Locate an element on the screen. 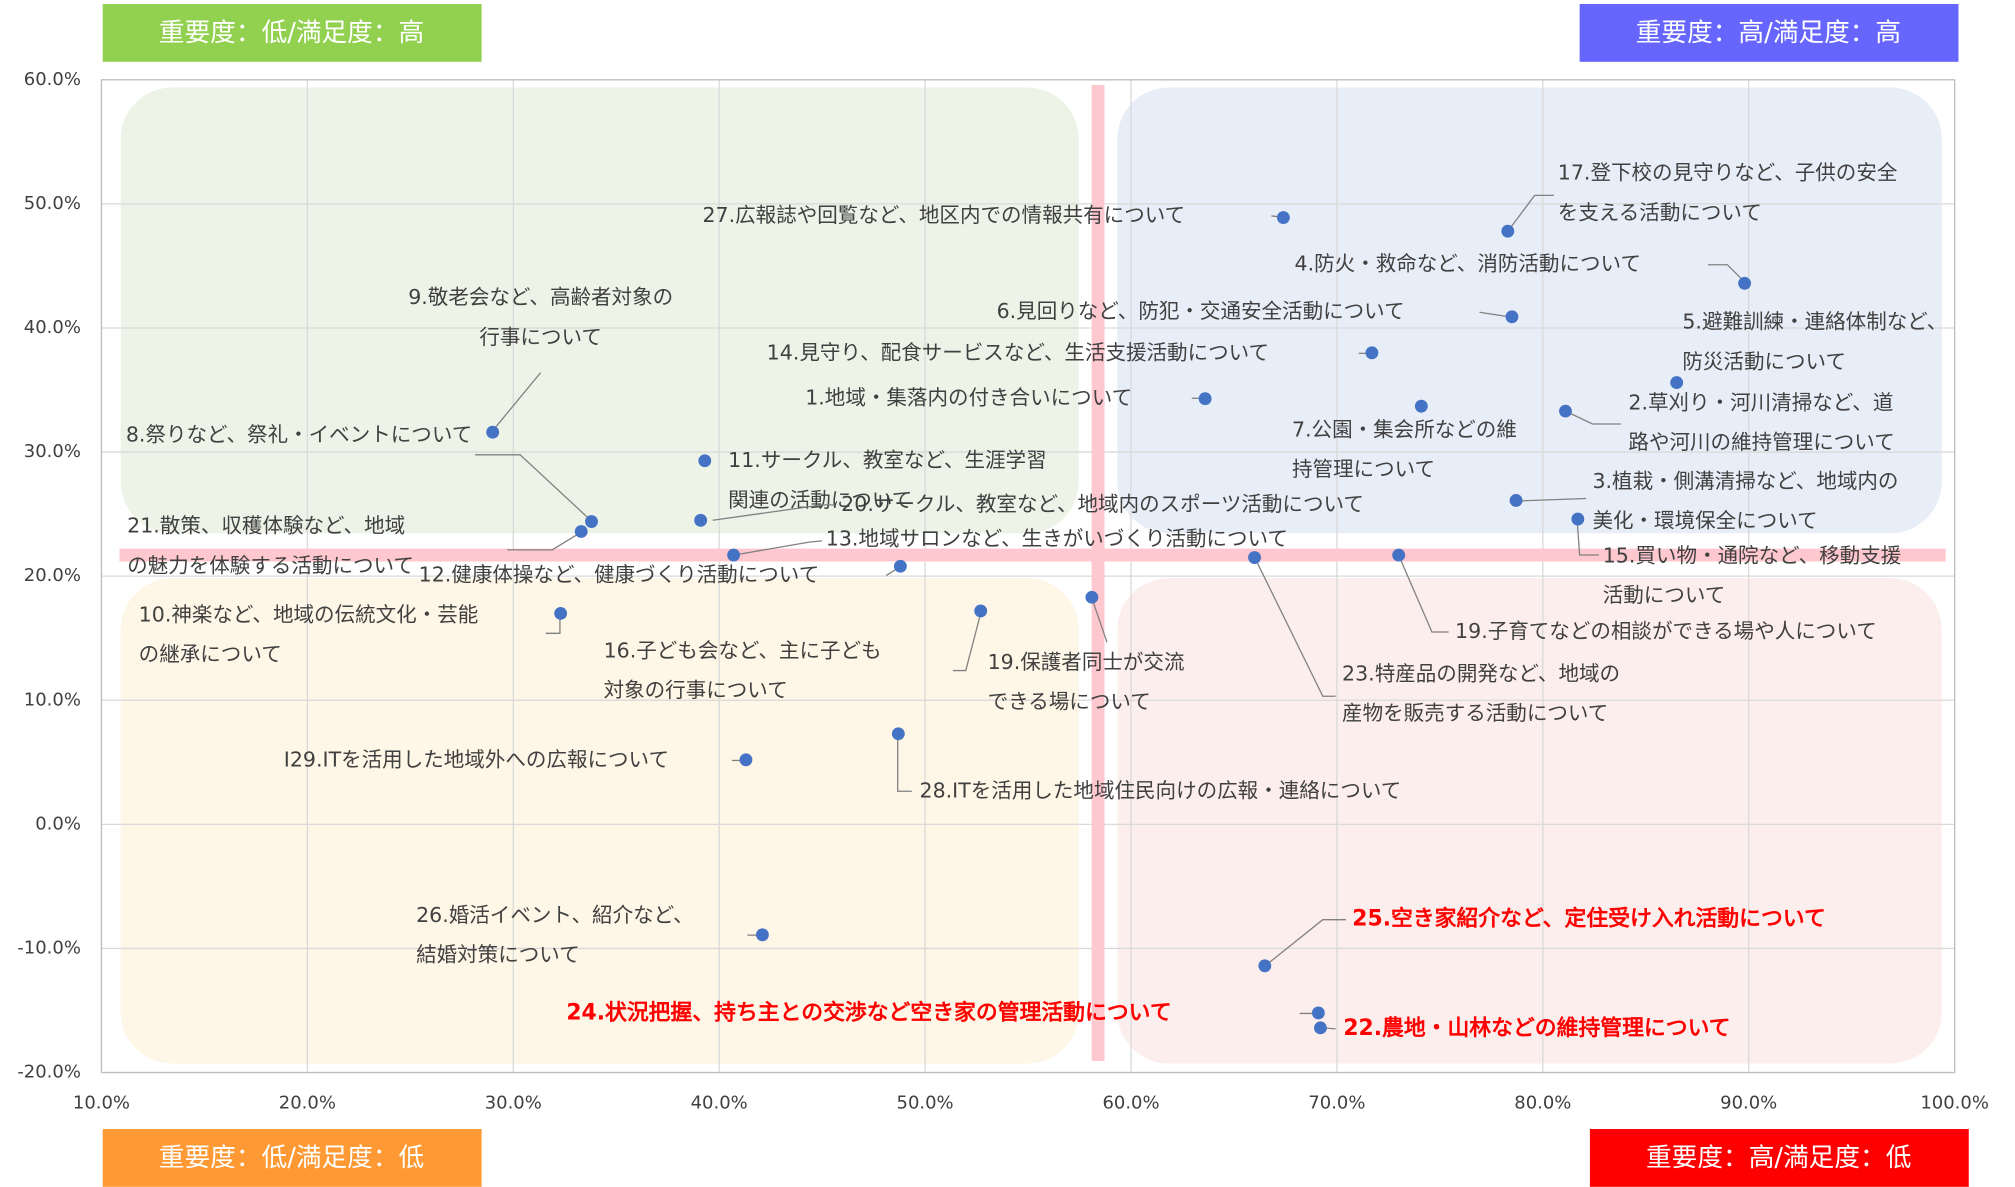 The image size is (2015, 1187). point-label: 3.植栽・側溝清掃など、地域内の is located at coordinates (1745, 481).